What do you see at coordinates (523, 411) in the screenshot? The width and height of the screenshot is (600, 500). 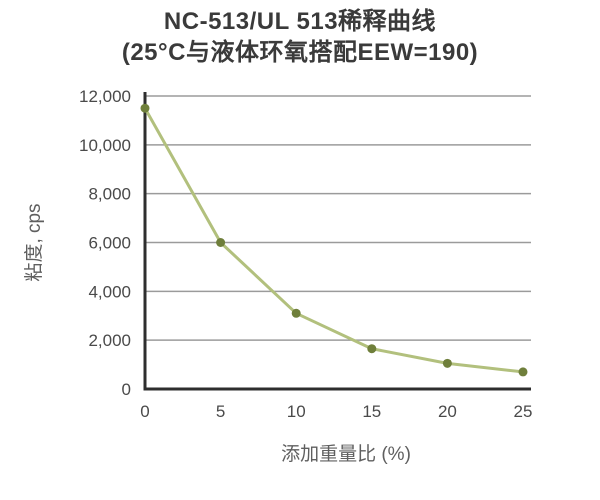 I see `x-tick-label: 25` at bounding box center [523, 411].